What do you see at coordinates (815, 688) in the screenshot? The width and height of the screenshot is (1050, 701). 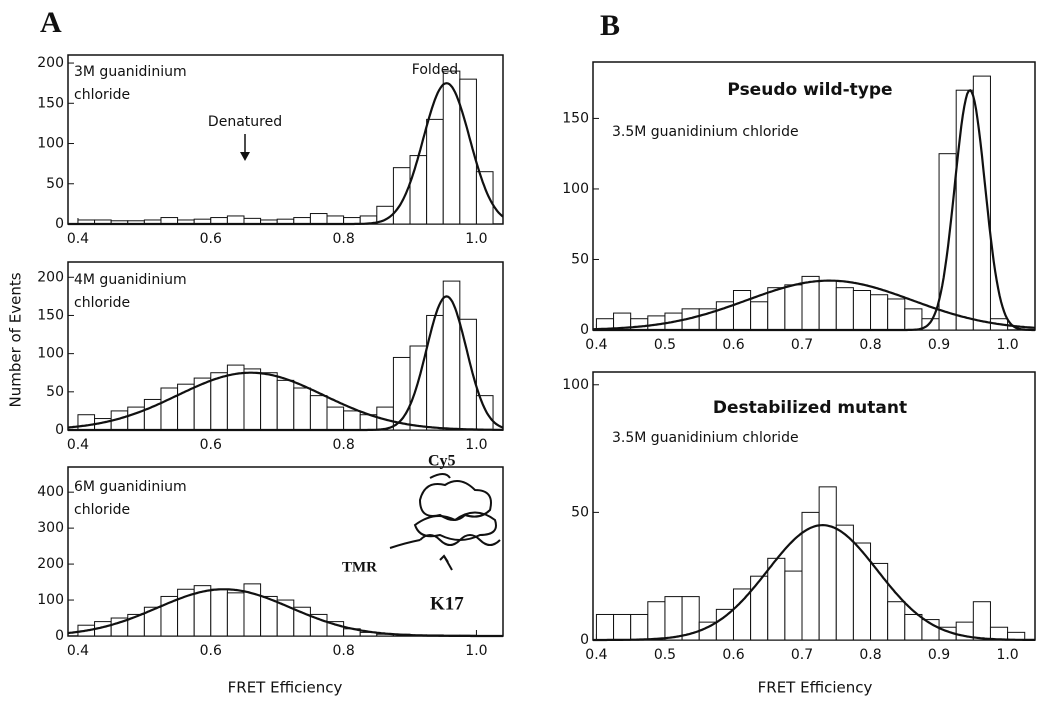 I see `x-axis-label: FRET Efficiency` at bounding box center [815, 688].